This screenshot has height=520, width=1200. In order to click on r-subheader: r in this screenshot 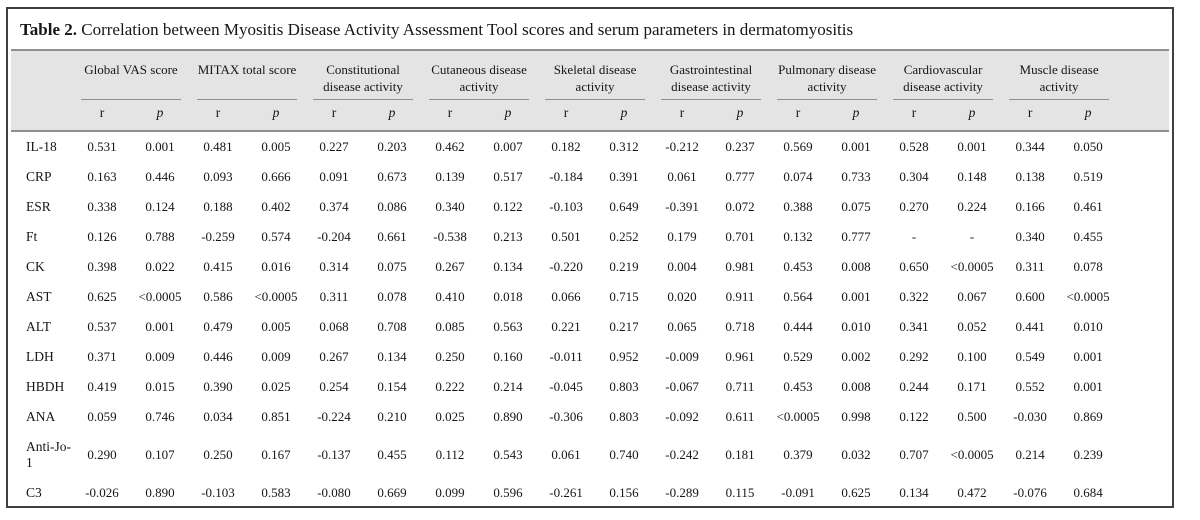, I will do `click(682, 116)`.